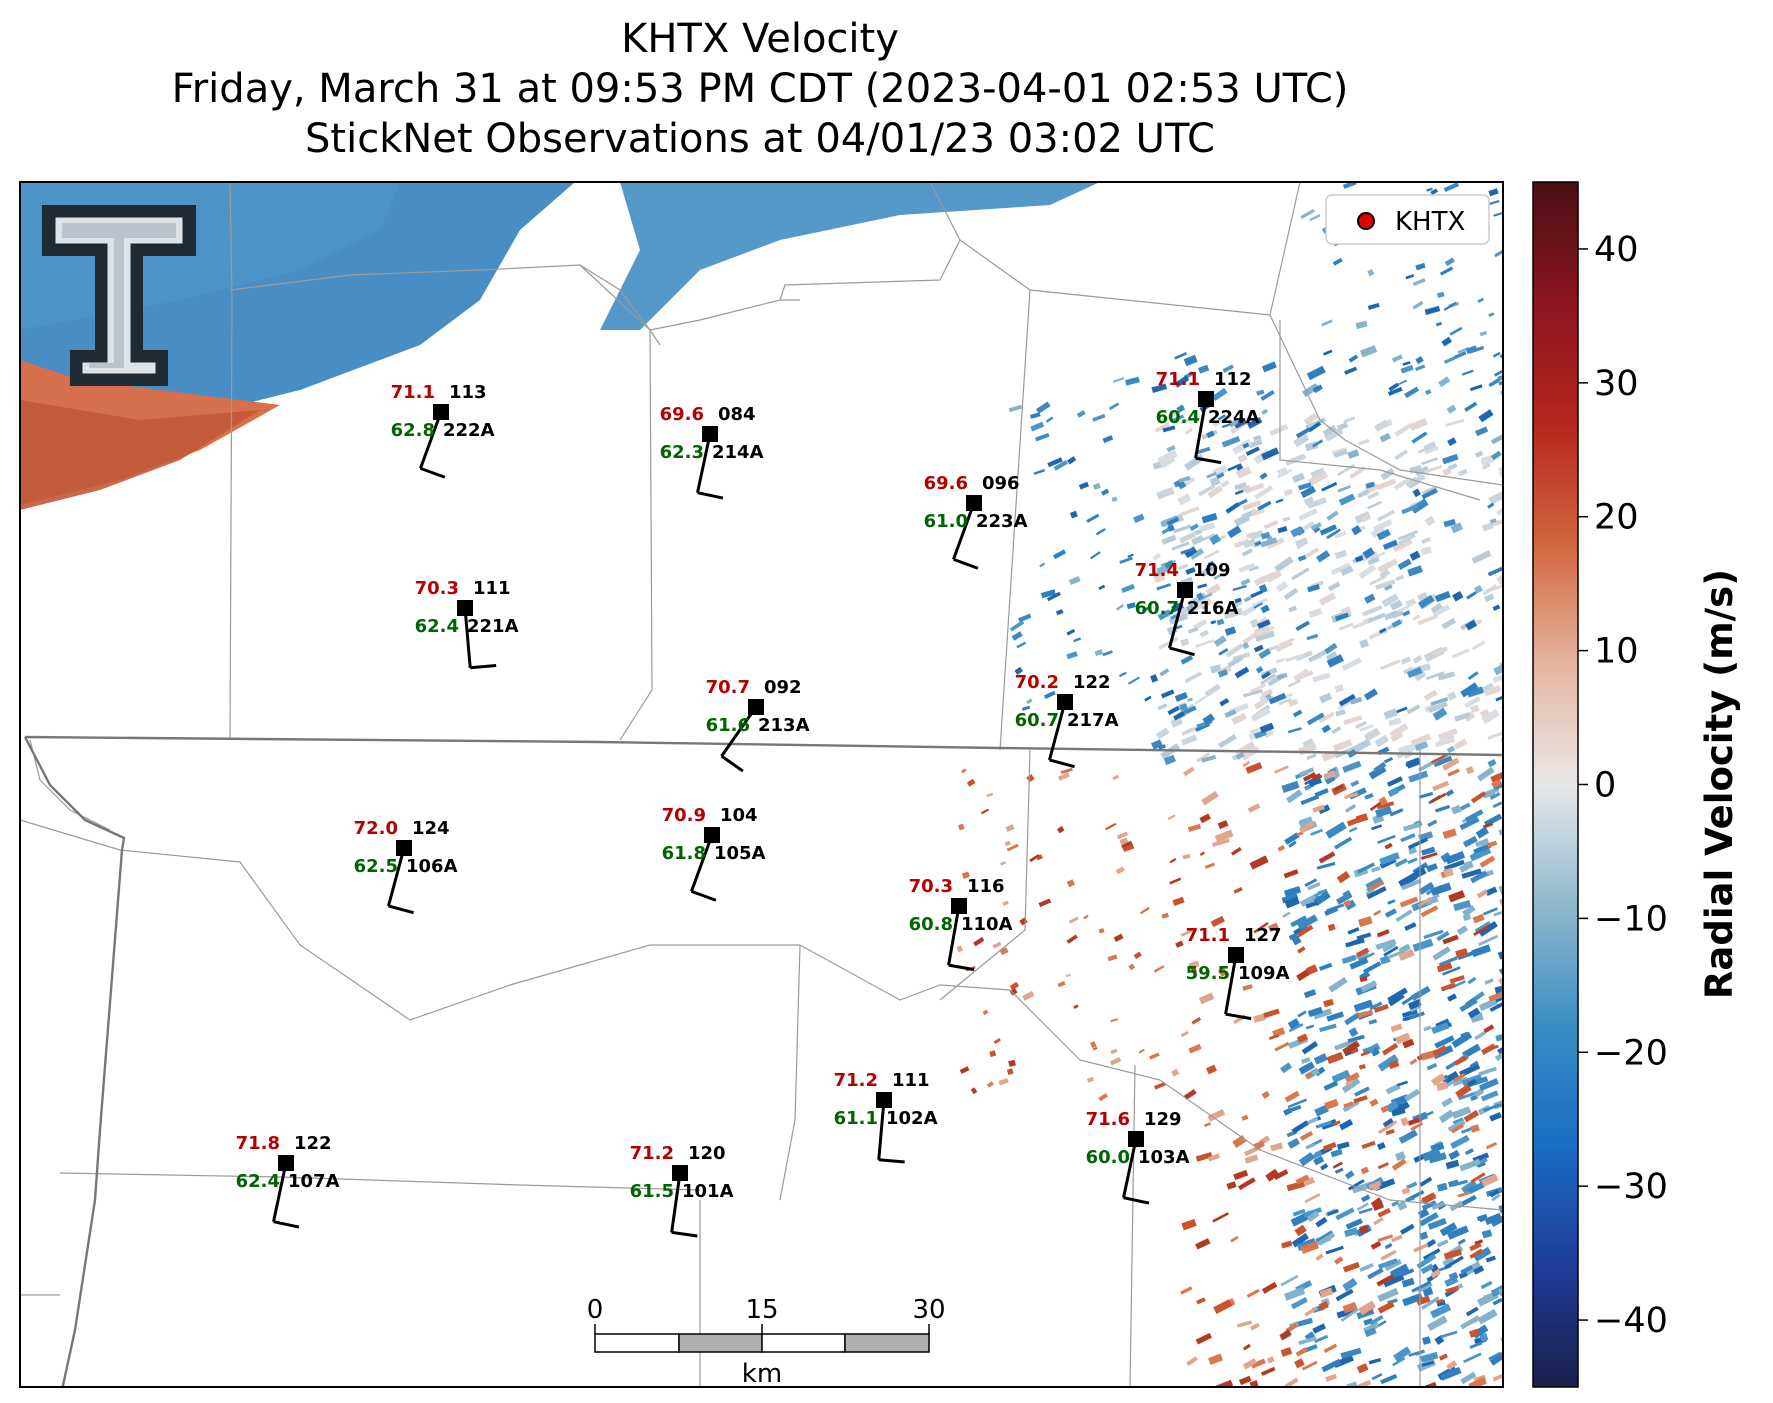 The image size is (1773, 1403). What do you see at coordinates (1430, 222) in the screenshot?
I see `legend-label: KHTX` at bounding box center [1430, 222].